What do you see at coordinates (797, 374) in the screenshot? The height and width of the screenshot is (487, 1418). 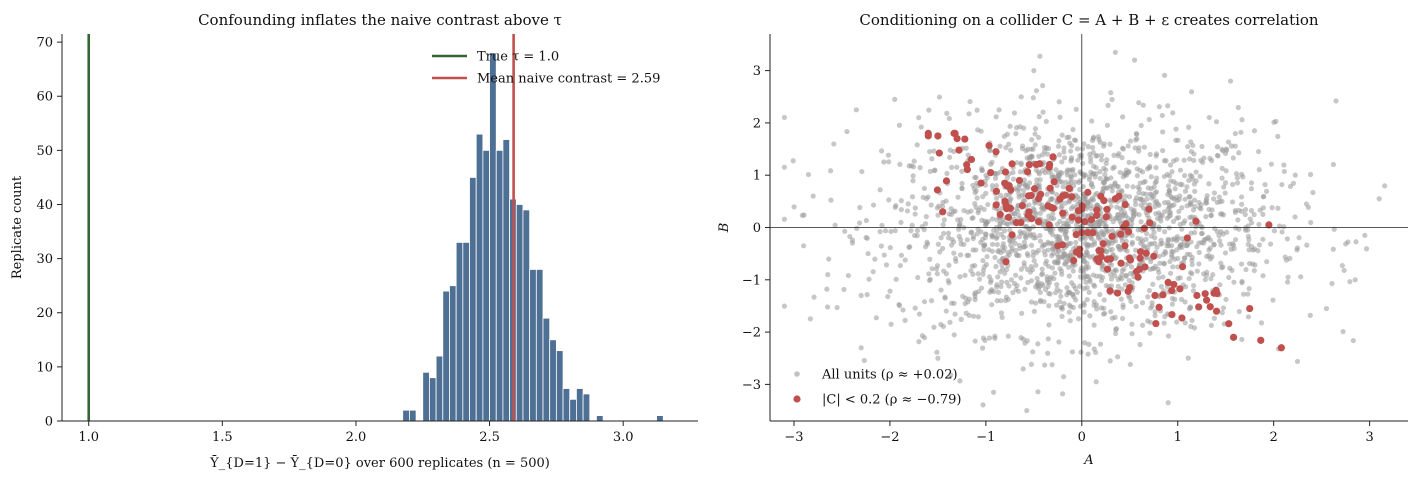 I see `legend-marker` at bounding box center [797, 374].